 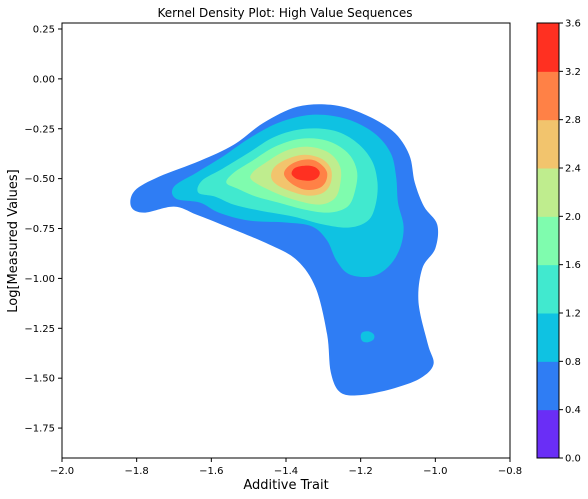 What do you see at coordinates (573, 24) in the screenshot?
I see `colorbar-tick-label: 3.6` at bounding box center [573, 24].